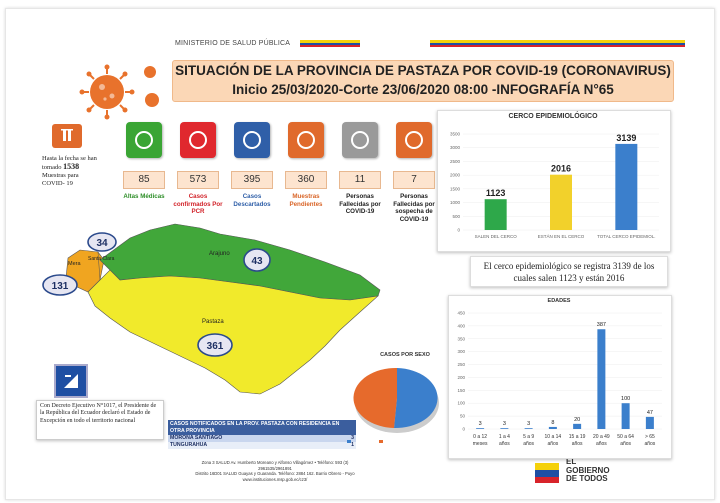 The image size is (720, 503). What do you see at coordinates (252, 180) in the screenshot?
I see `stat-value: 395` at bounding box center [252, 180].